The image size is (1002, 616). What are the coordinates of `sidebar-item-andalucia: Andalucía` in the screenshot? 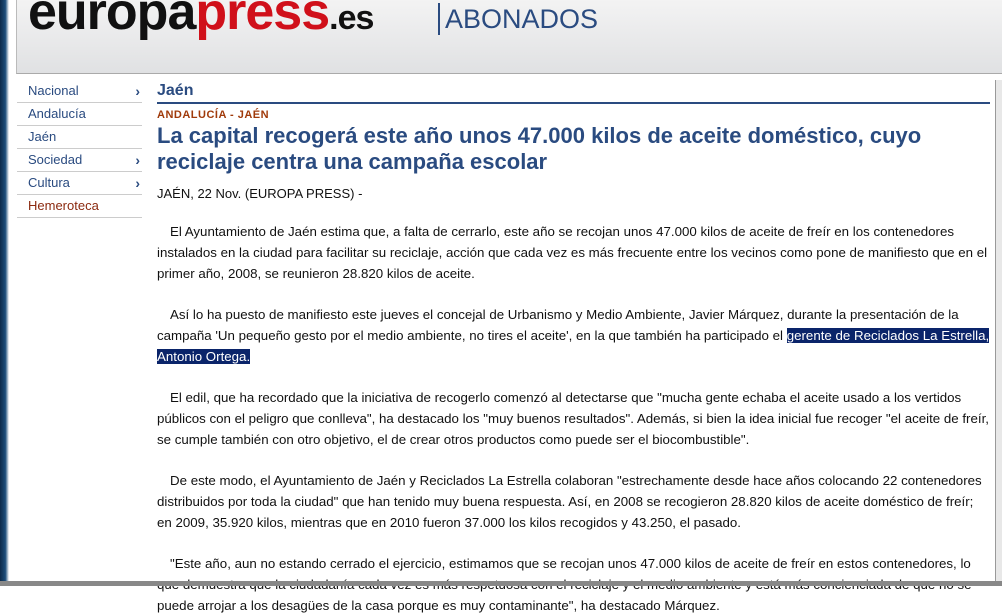 It's located at (79, 114).